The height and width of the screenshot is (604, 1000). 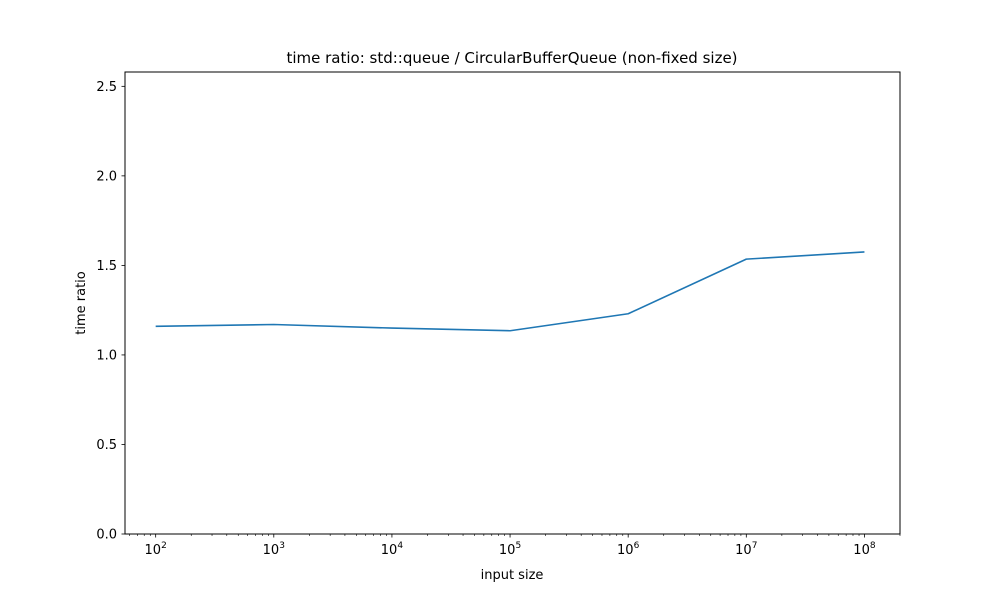 I want to click on y-tick-label: 1.0, so click(x=106, y=355).